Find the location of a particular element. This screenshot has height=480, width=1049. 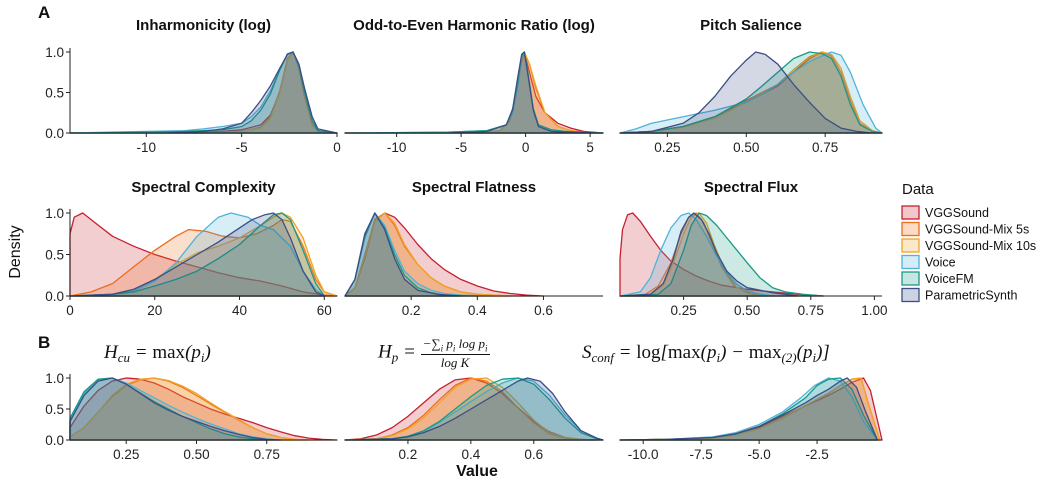

legend-label: Voice is located at coordinates (940, 263).